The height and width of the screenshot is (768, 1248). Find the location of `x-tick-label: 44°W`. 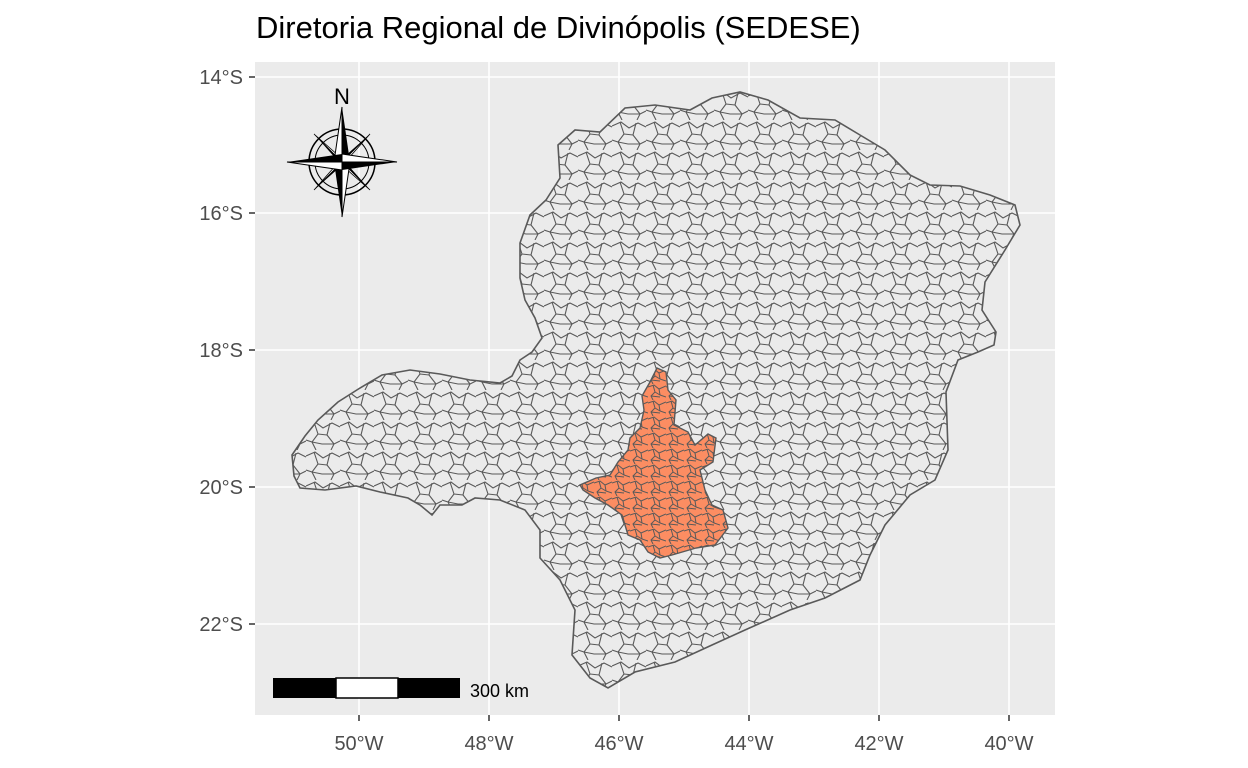

x-tick-label: 44°W is located at coordinates (748, 744).